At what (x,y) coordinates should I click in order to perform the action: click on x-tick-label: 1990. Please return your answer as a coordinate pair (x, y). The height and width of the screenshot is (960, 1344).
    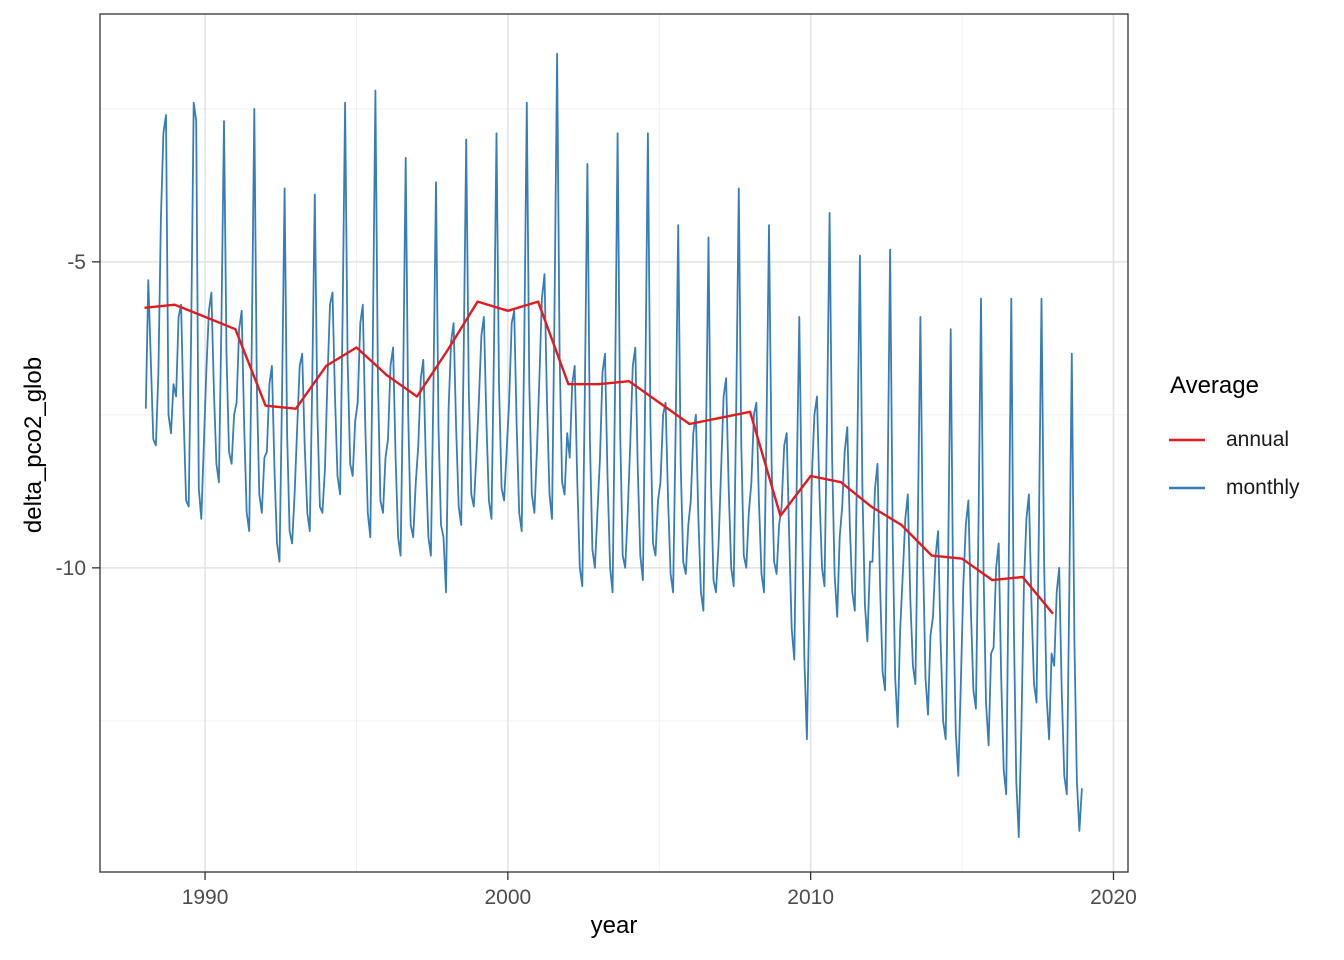
    Looking at the image, I should click on (205, 897).